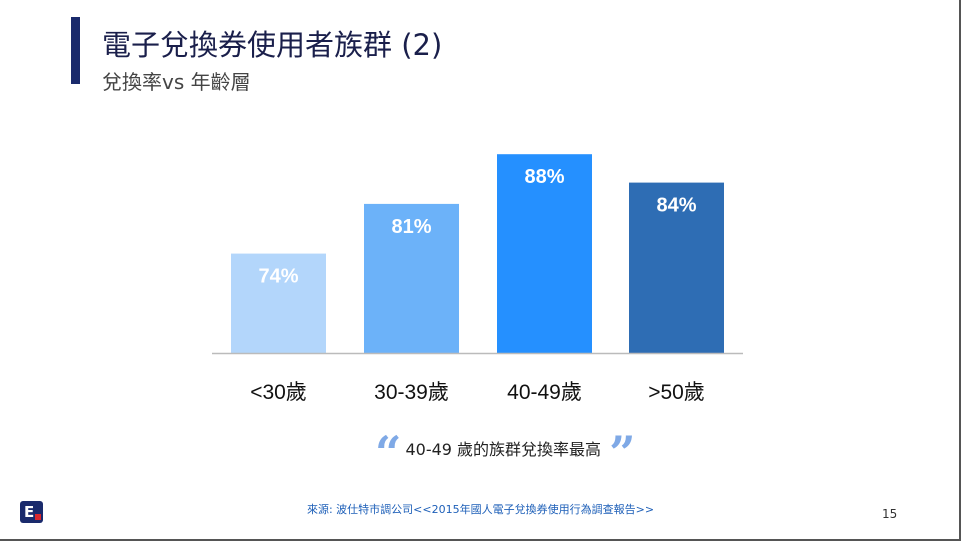 This screenshot has width=961, height=541. What do you see at coordinates (75, 50) in the screenshot?
I see `title-accent-bar` at bounding box center [75, 50].